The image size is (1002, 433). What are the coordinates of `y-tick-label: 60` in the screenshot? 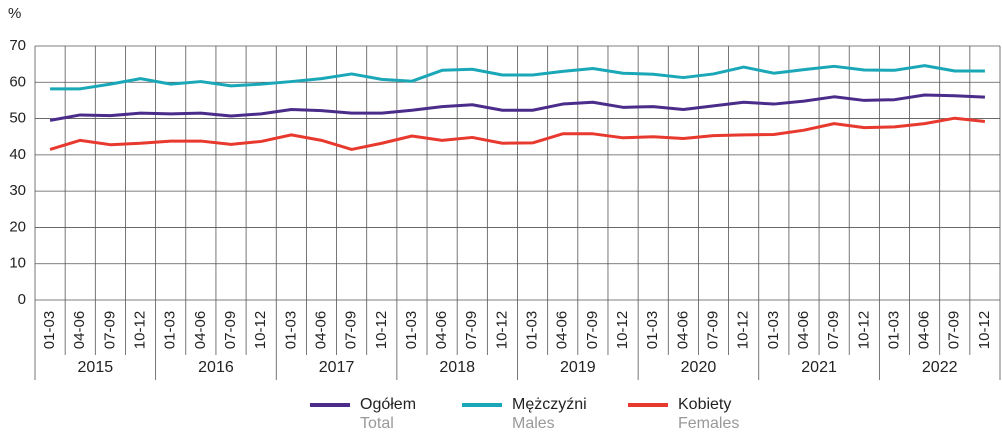 It's located at (17, 81).